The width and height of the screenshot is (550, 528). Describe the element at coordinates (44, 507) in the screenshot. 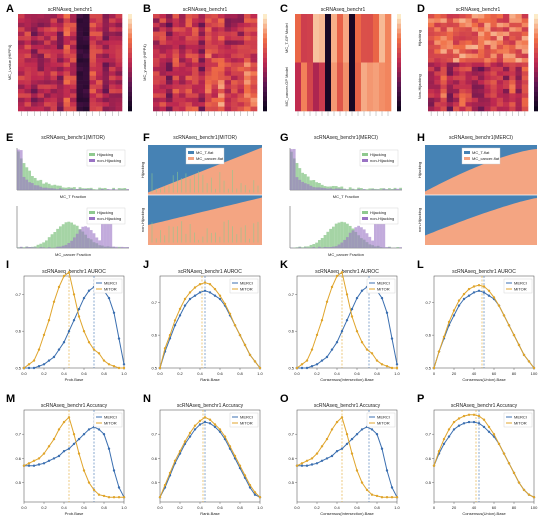

I see `x-tick-label: 0.2` at that location.